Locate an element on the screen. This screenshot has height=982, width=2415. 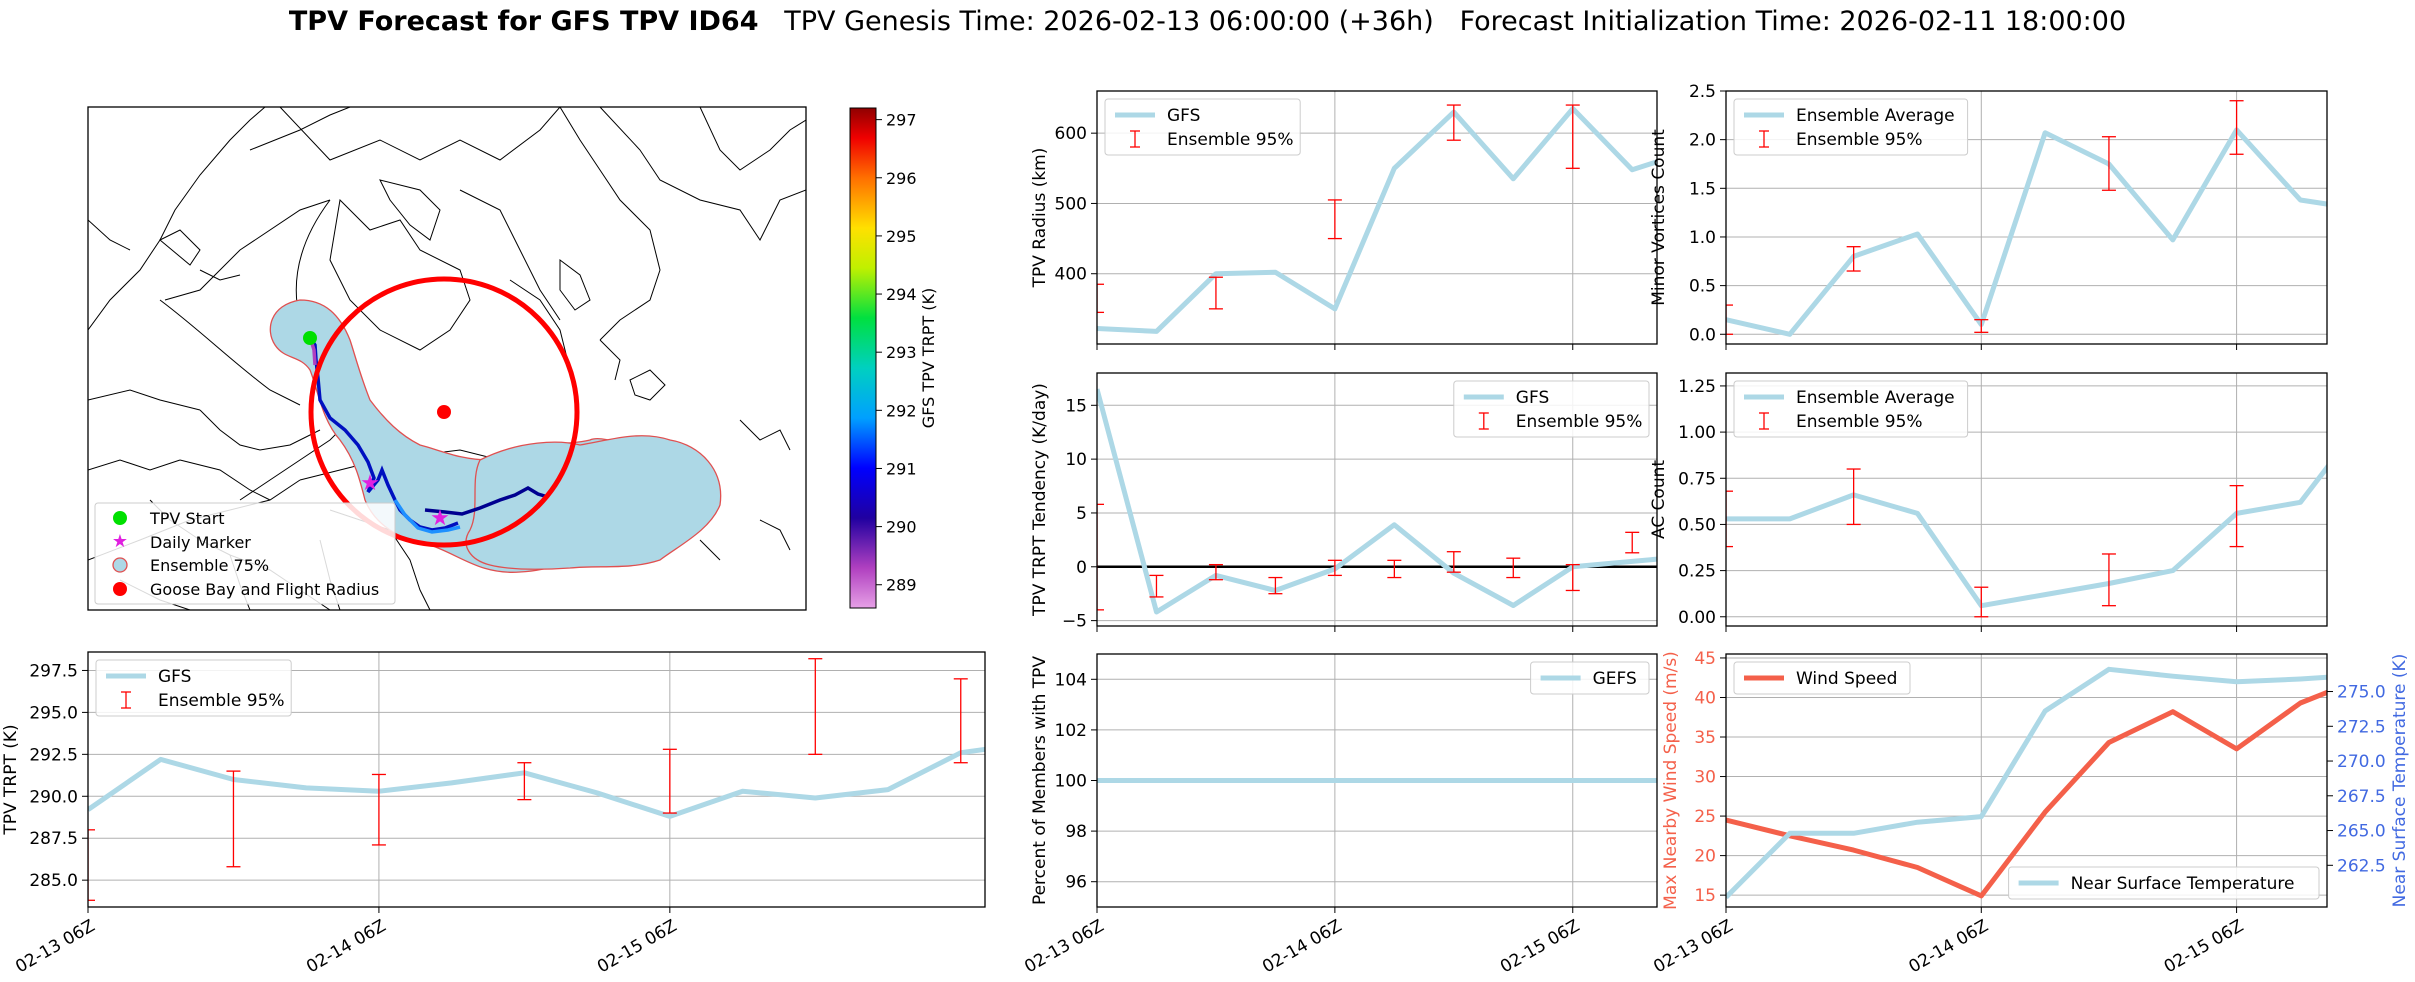
y-tick-label: 15 is located at coordinates (1076, 406).